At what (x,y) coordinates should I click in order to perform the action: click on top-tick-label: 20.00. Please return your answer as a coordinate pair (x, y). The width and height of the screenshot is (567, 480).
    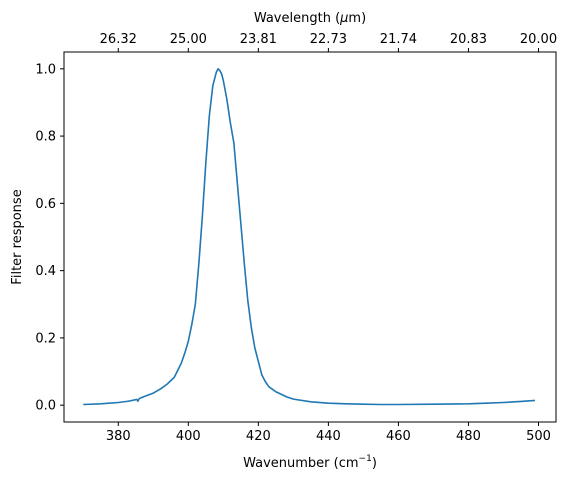
    Looking at the image, I should click on (538, 39).